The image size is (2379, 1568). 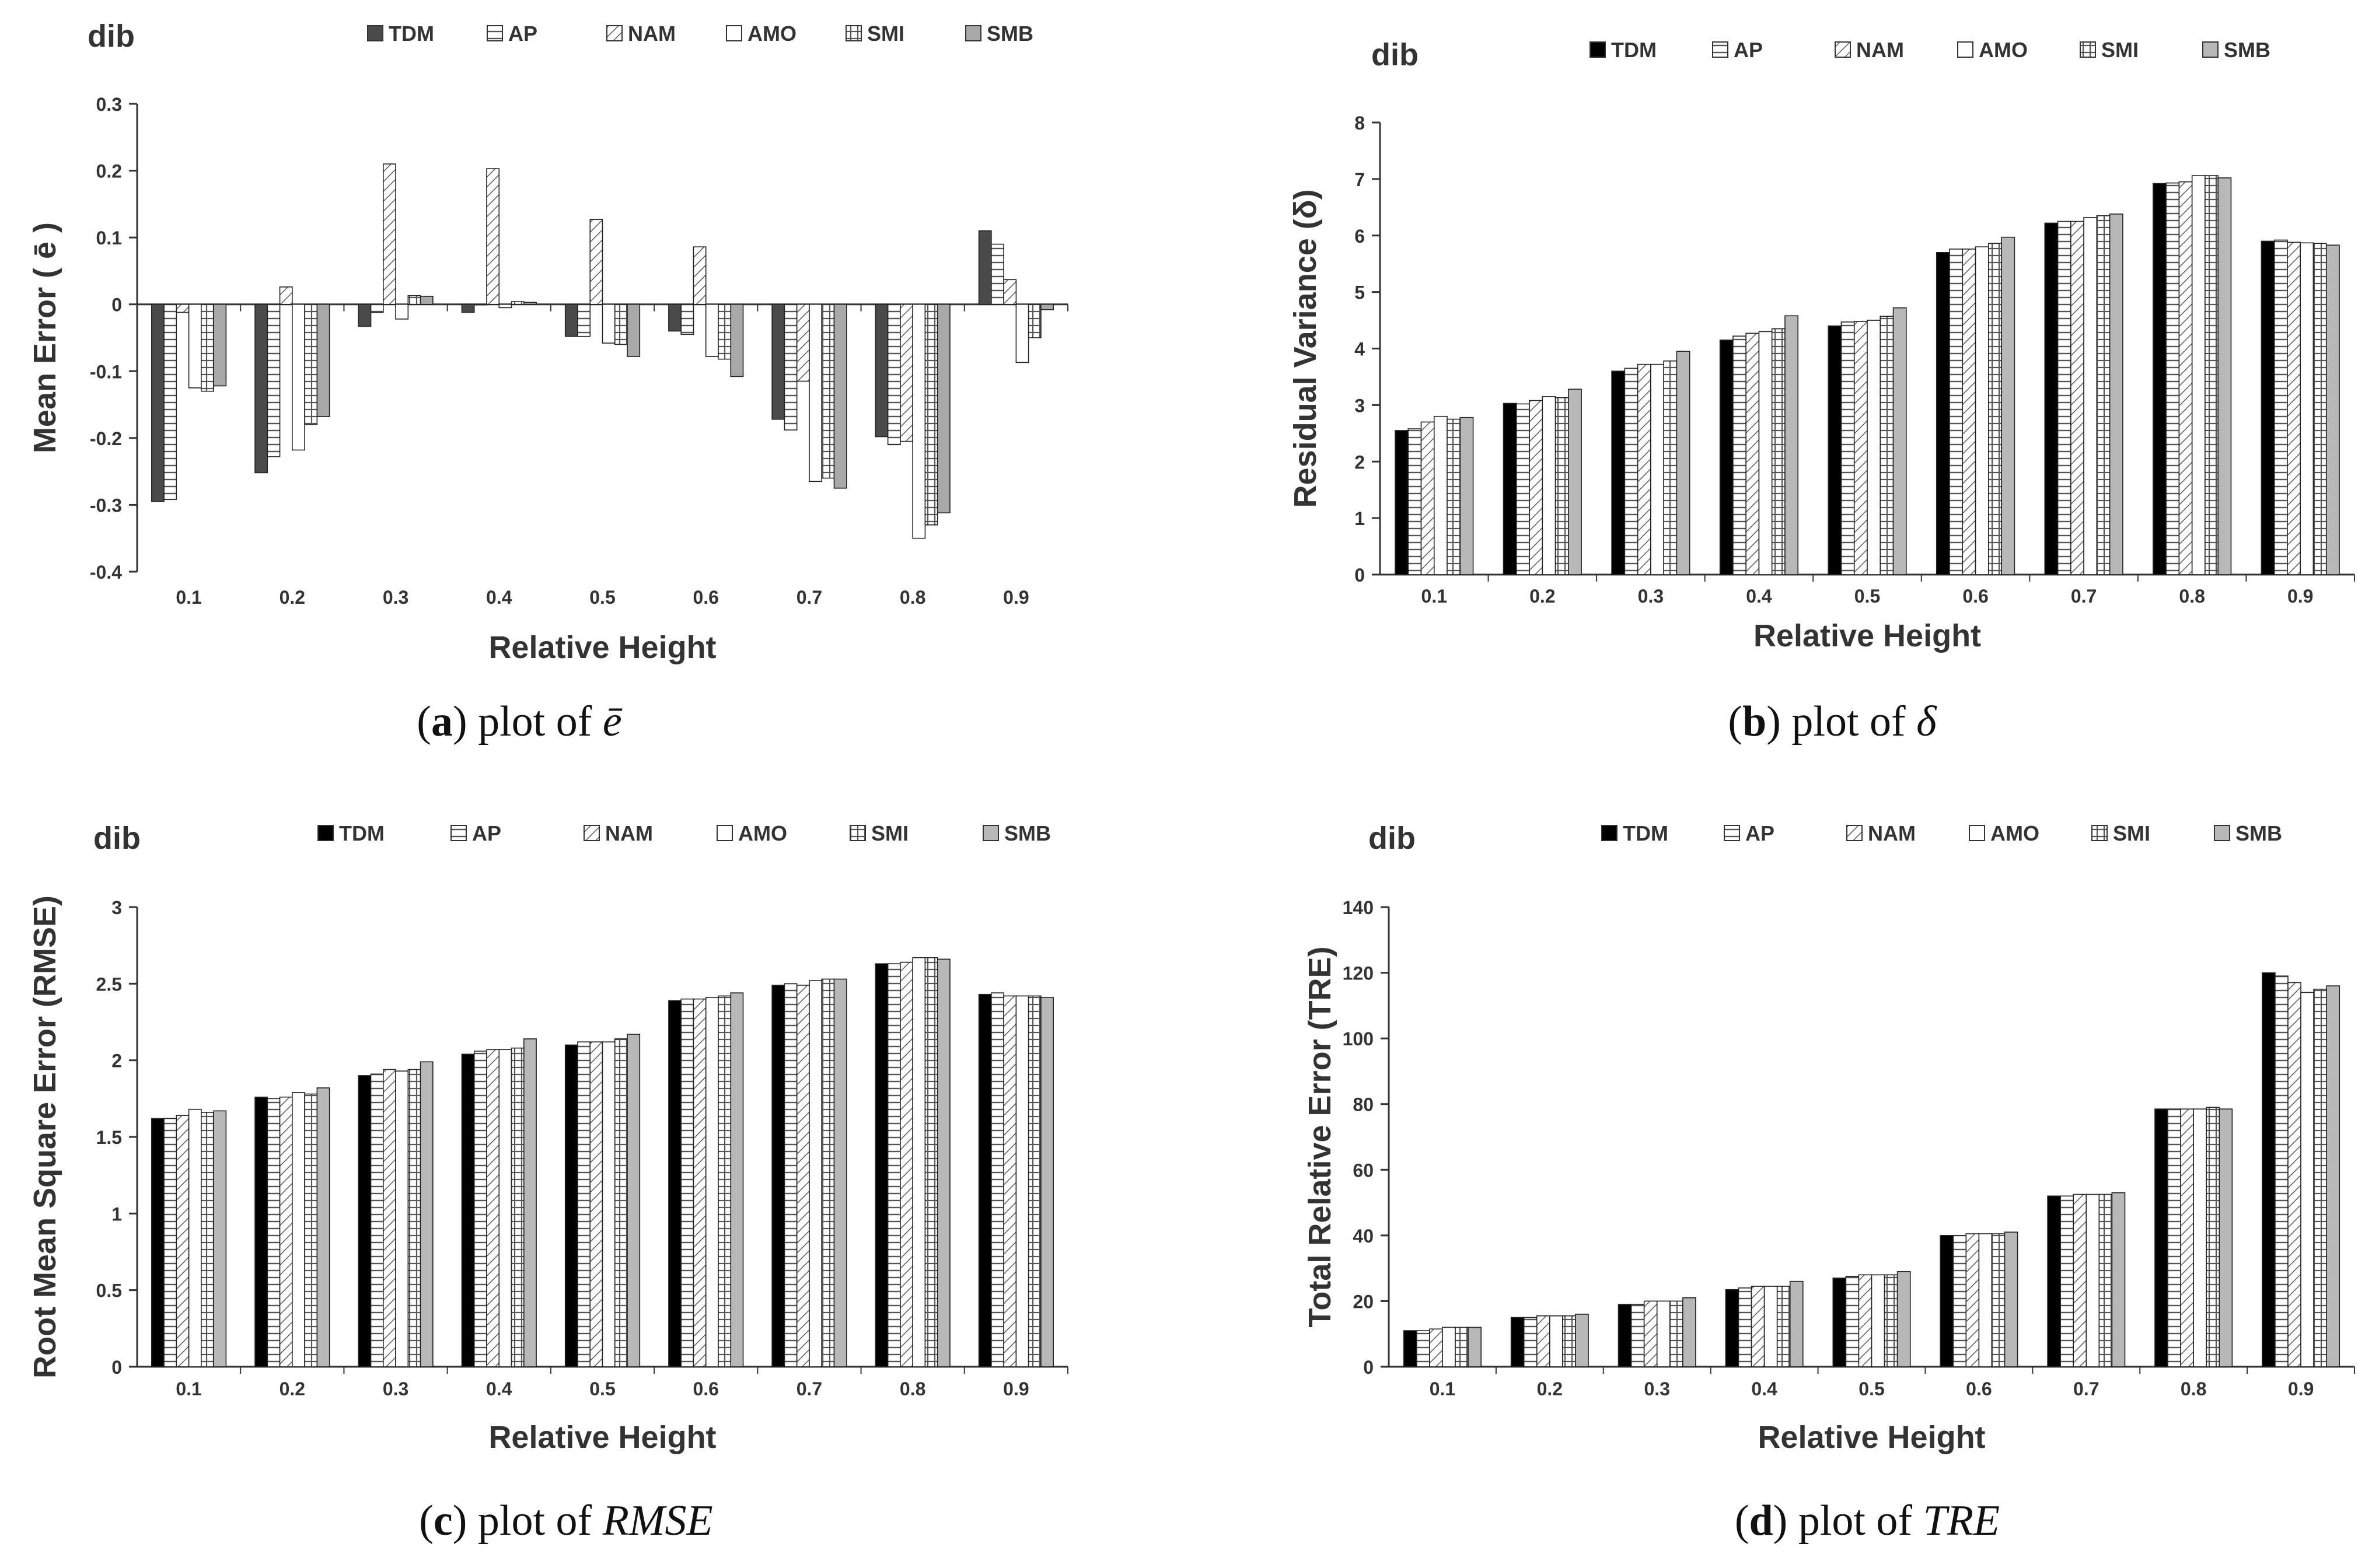 What do you see at coordinates (912, 597) in the screenshot?
I see `x-tick-label: 0.8` at bounding box center [912, 597].